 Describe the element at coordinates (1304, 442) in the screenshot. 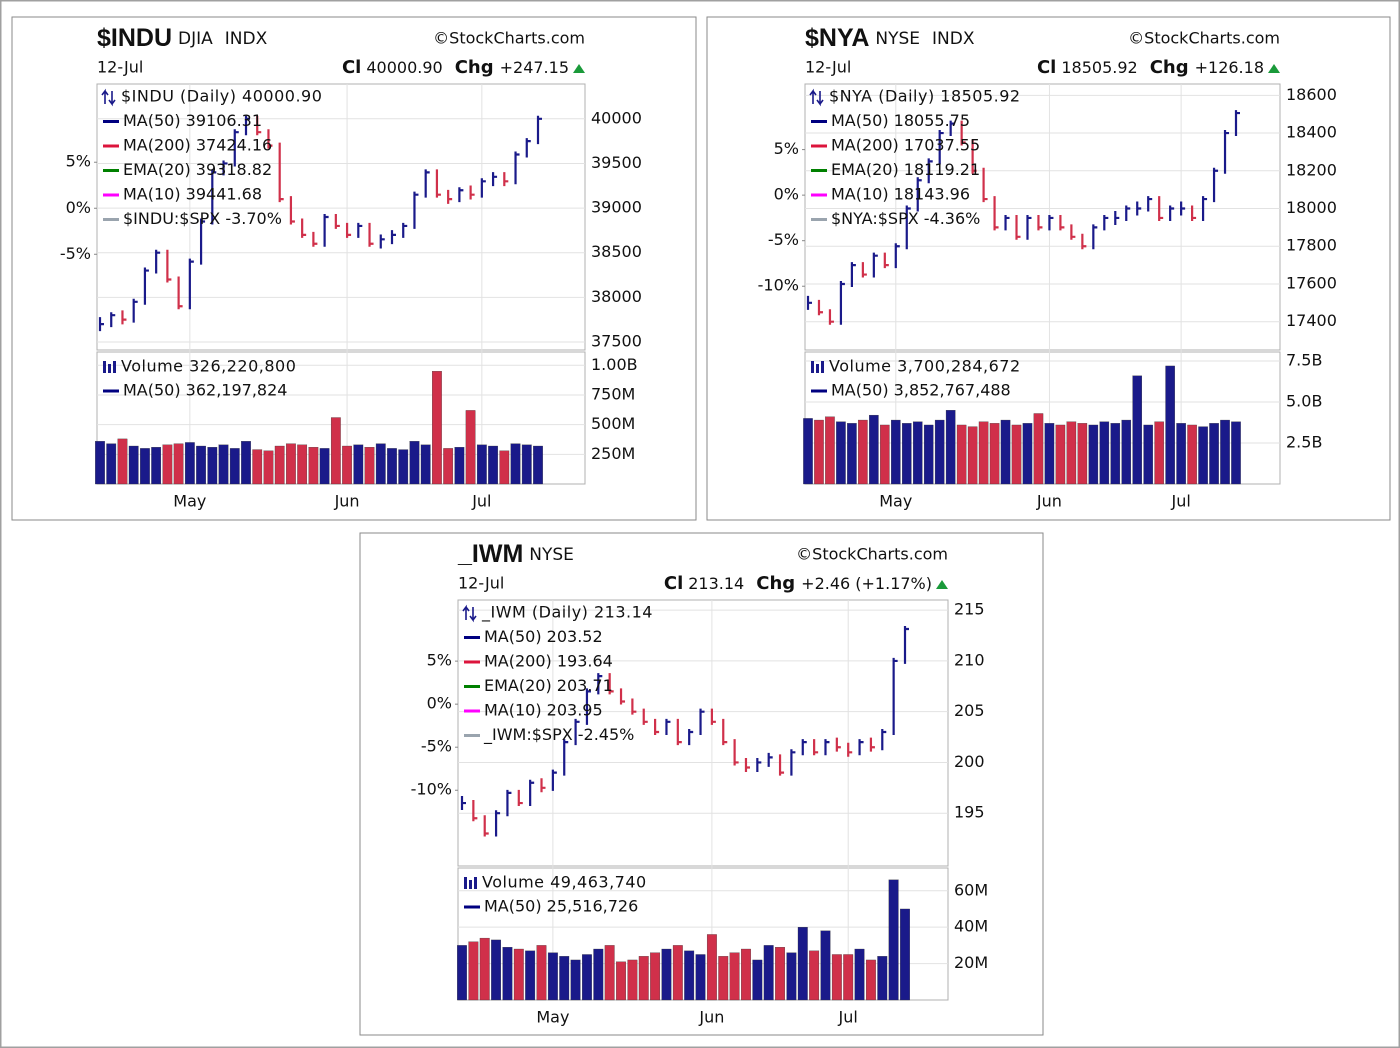

I see `volume-tick-label: 2.5B` at that location.